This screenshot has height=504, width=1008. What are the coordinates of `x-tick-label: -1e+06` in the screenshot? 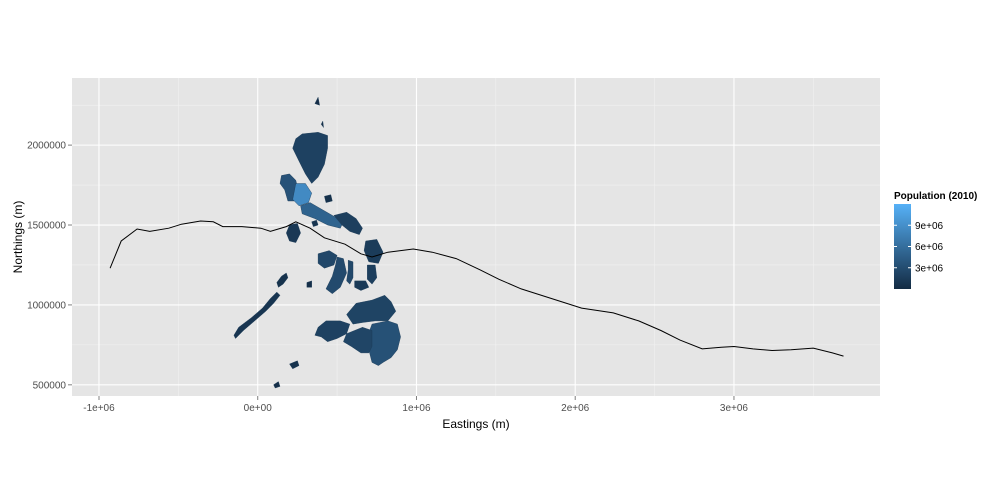 It's located at (99, 408).